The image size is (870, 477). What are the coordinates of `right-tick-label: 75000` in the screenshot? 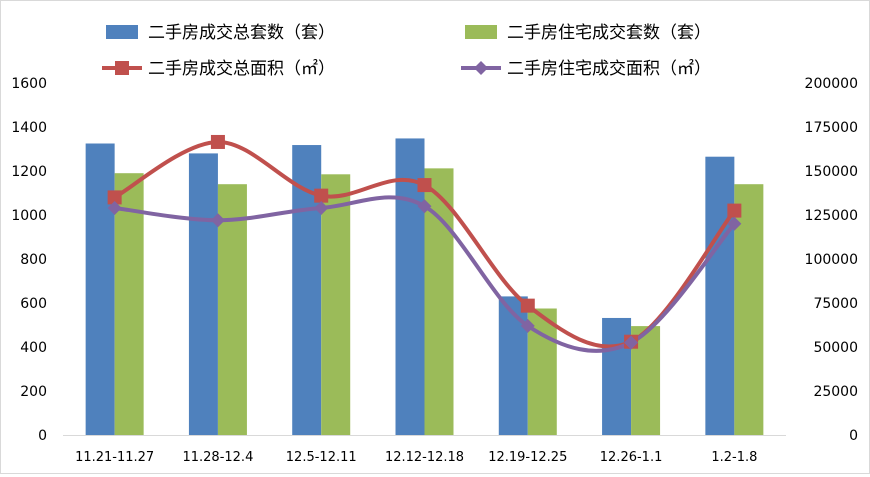 It's located at (835, 304).